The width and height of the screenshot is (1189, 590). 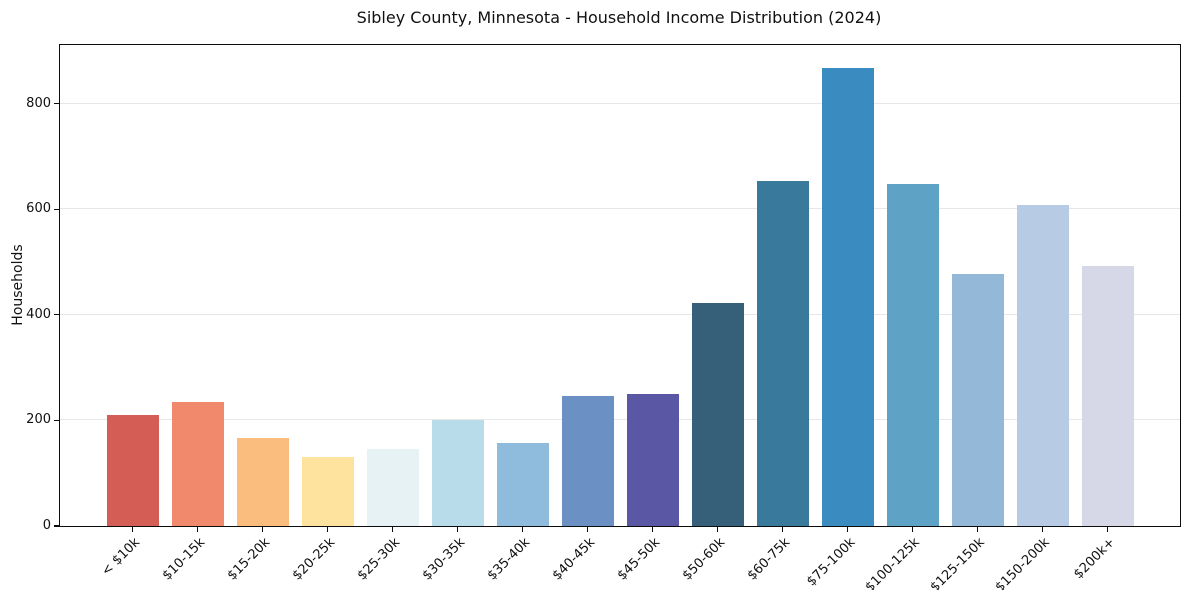 What do you see at coordinates (38, 103) in the screenshot?
I see `y-tick-label: 800` at bounding box center [38, 103].